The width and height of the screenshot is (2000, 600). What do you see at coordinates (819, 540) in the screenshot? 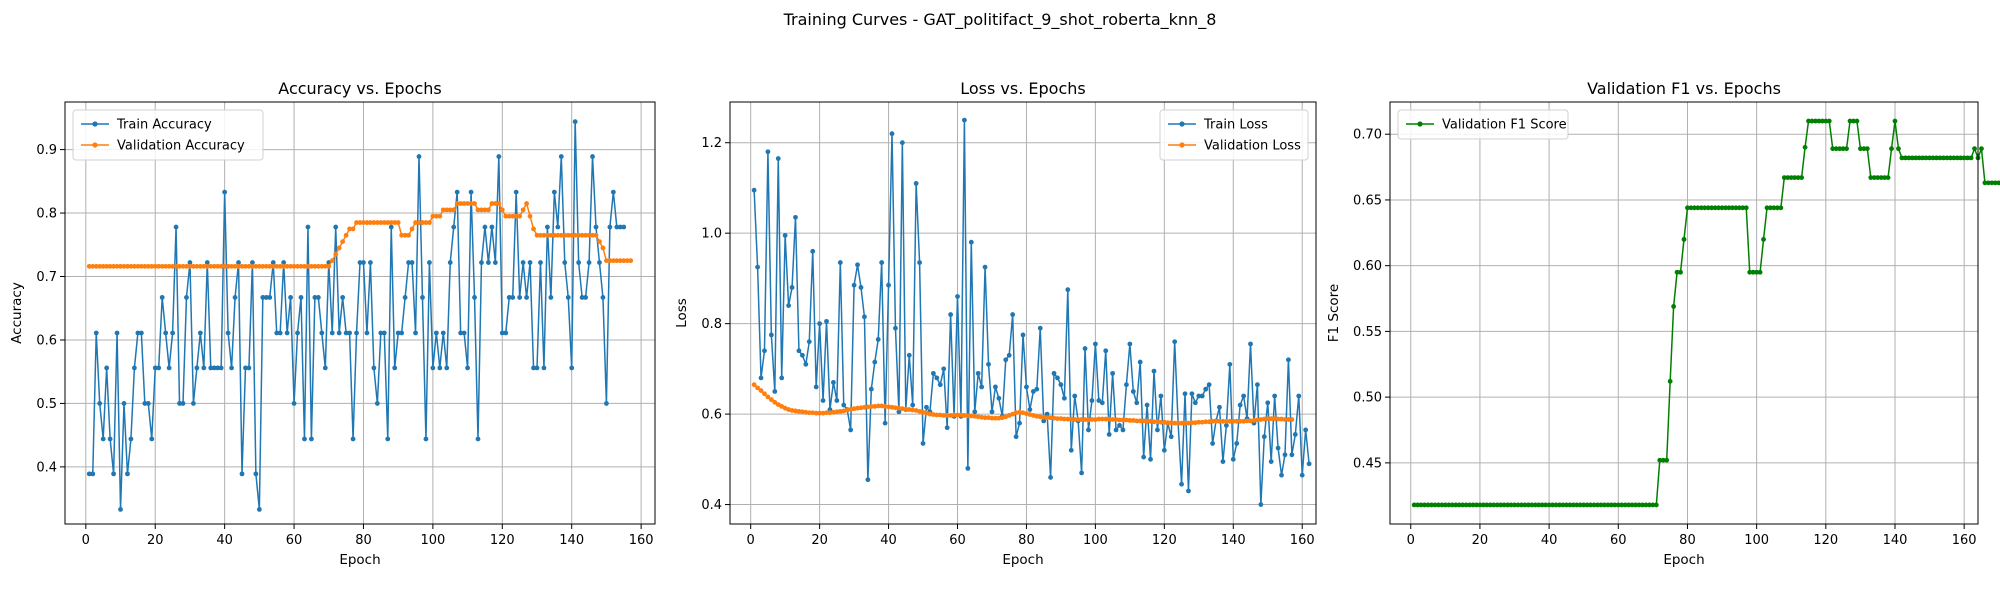
I see `x-tick-label: 20` at bounding box center [819, 540].